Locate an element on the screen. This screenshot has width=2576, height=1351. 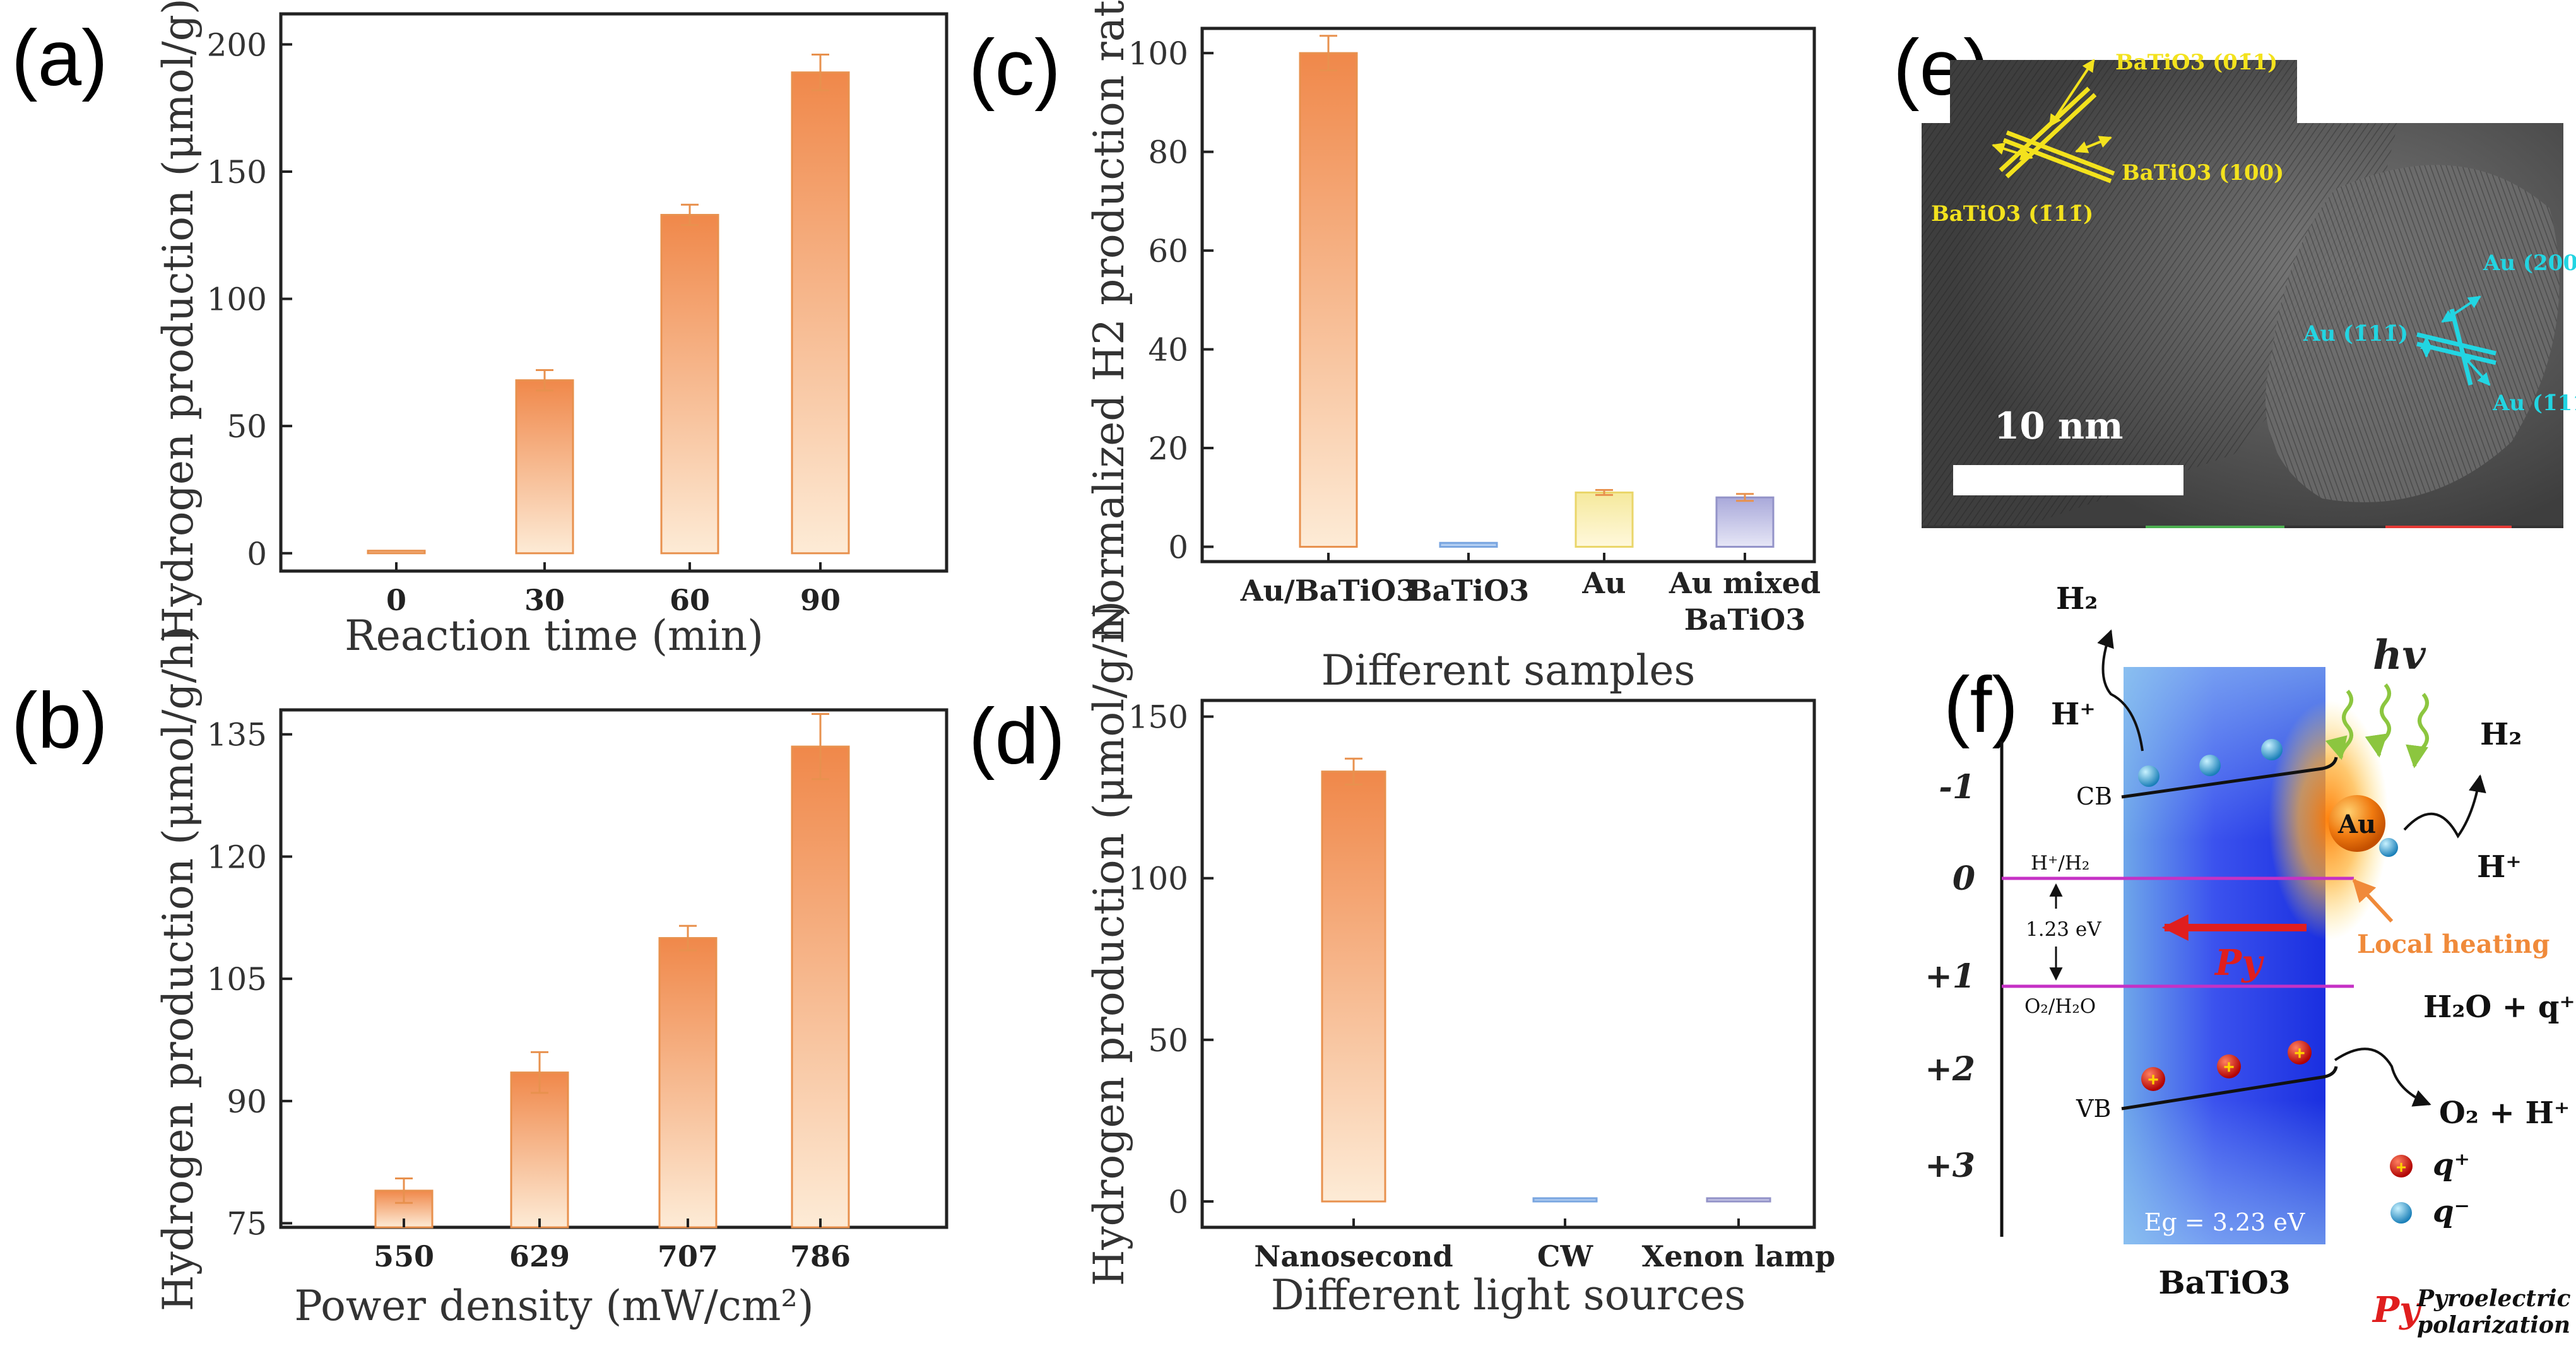
legend-qminus is located at coordinates (2401, 1213).